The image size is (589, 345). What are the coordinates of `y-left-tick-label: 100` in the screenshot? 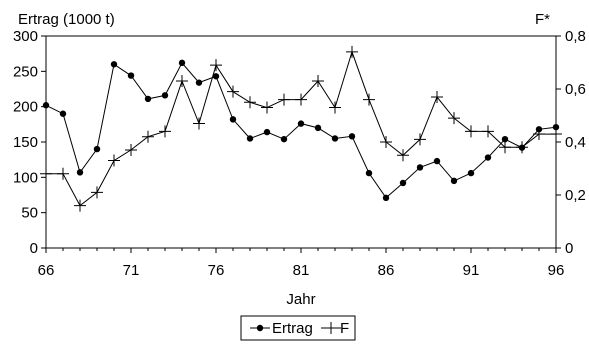 It's located at (25, 177).